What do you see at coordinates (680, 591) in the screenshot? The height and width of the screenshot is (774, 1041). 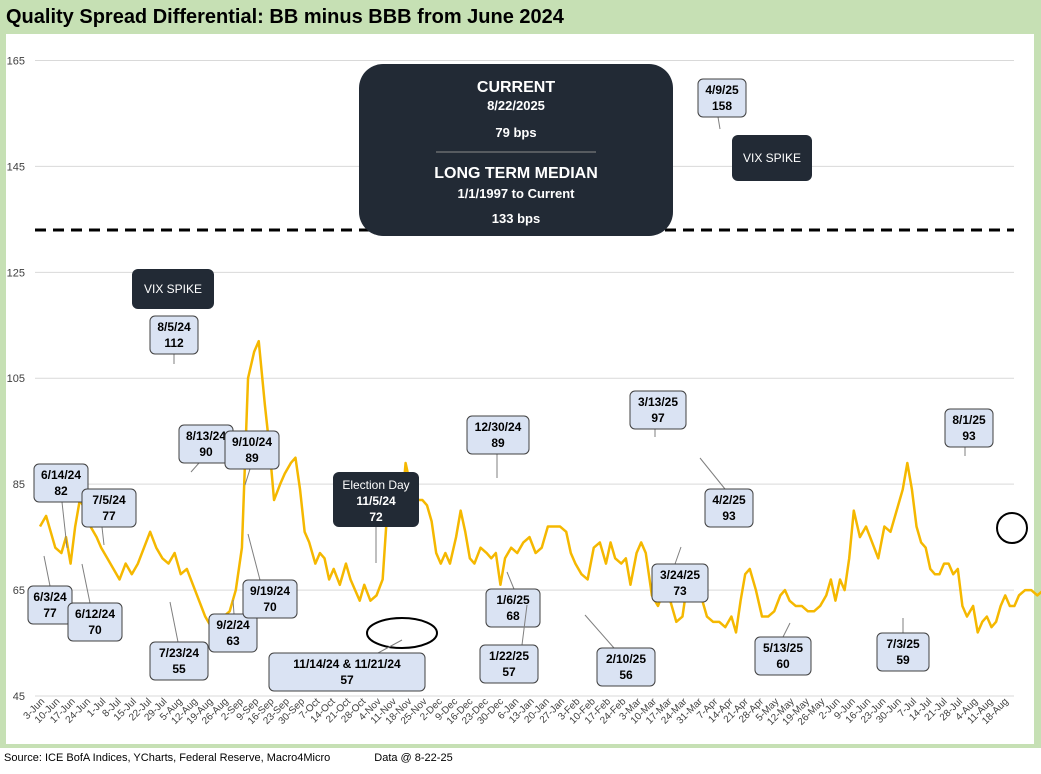 I see `callout-value: 73` at bounding box center [680, 591].